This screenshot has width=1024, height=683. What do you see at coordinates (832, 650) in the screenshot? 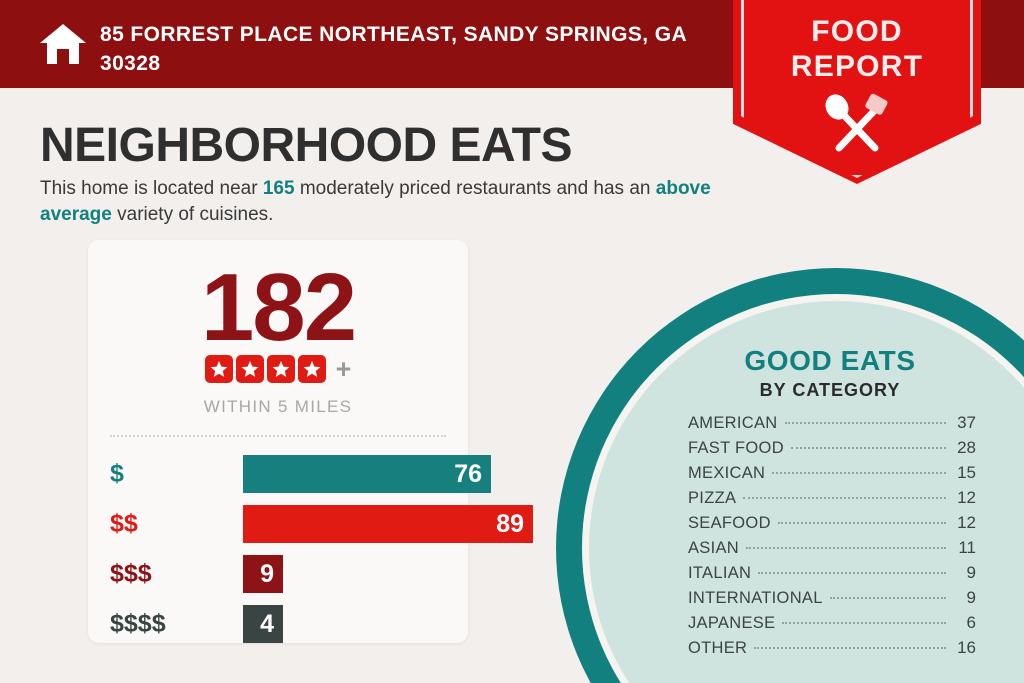
I see `category-row: OTHER 16` at bounding box center [832, 650].